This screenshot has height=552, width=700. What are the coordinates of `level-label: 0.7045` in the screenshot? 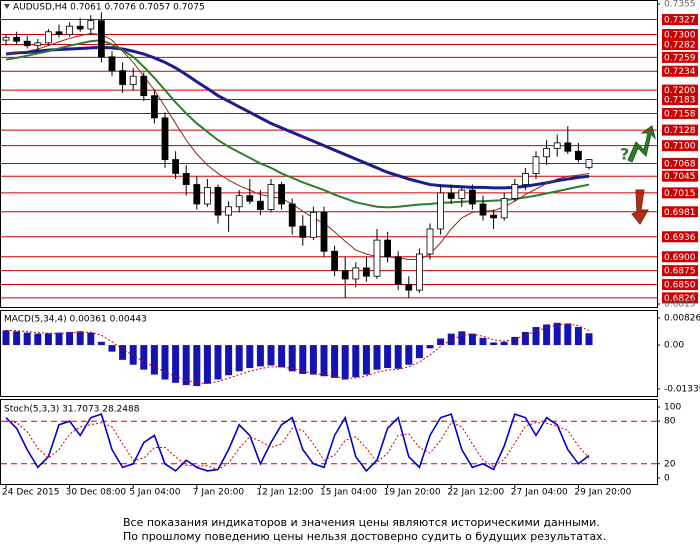 It's located at (680, 177).